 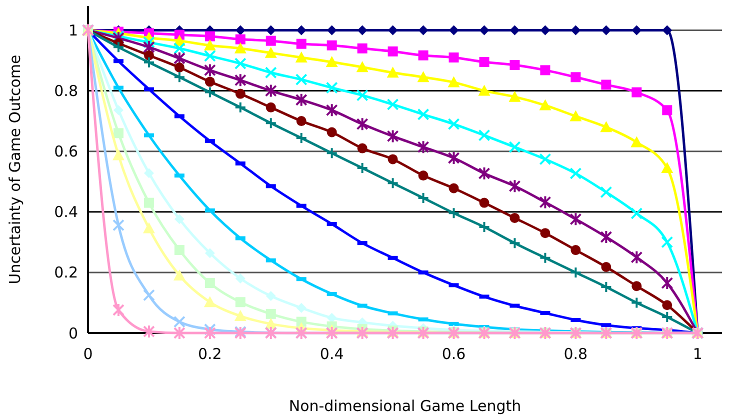 What do you see at coordinates (66, 91) in the screenshot?
I see `y-tick-label: 0.8` at bounding box center [66, 91].